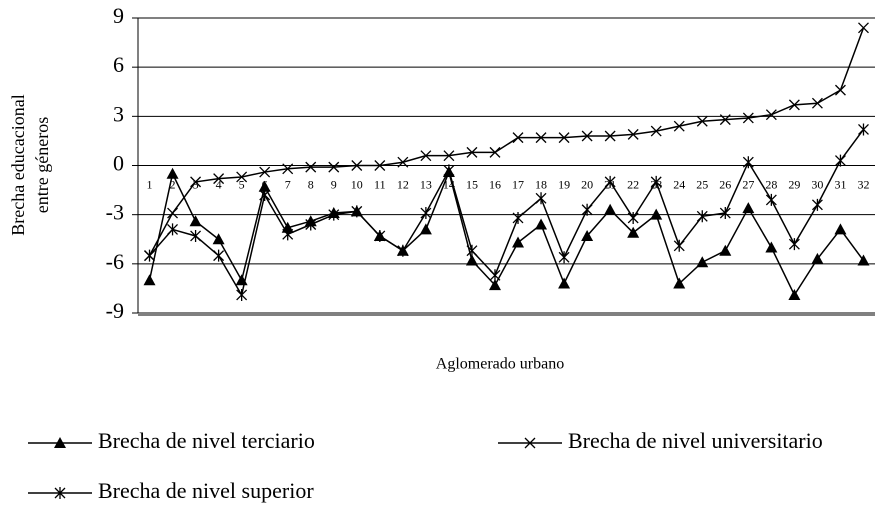 The height and width of the screenshot is (524, 875). I want to click on x-tick-label: 16, so click(495, 184).